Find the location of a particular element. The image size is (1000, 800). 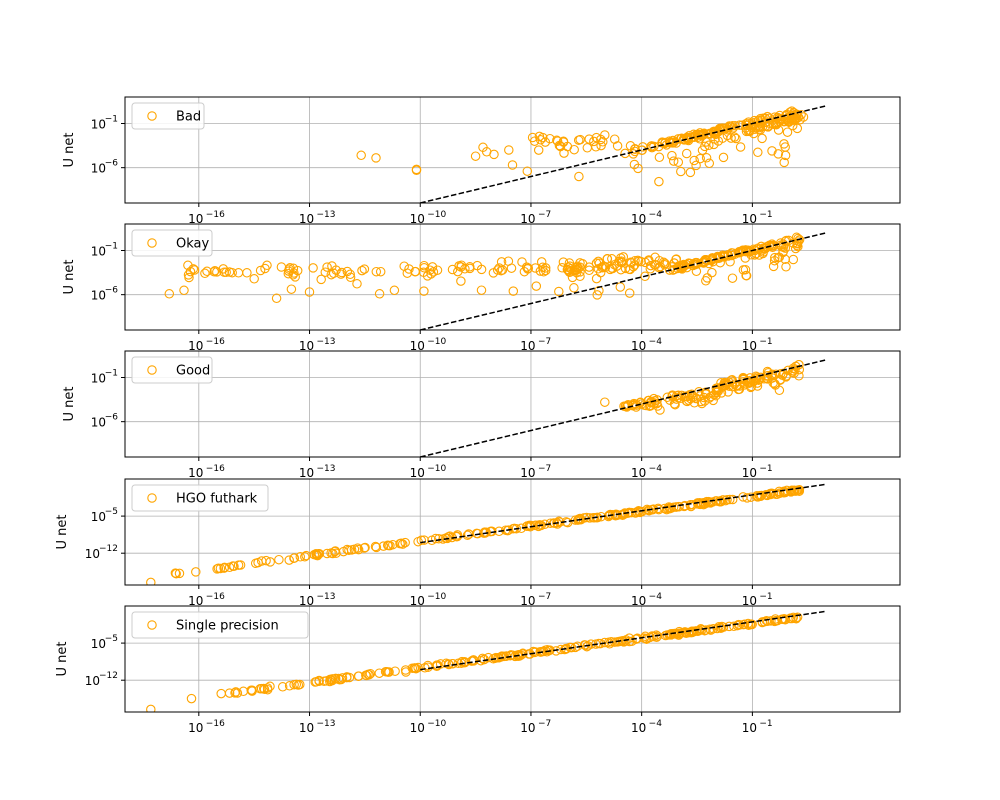

legend-label: Okay is located at coordinates (192, 244).